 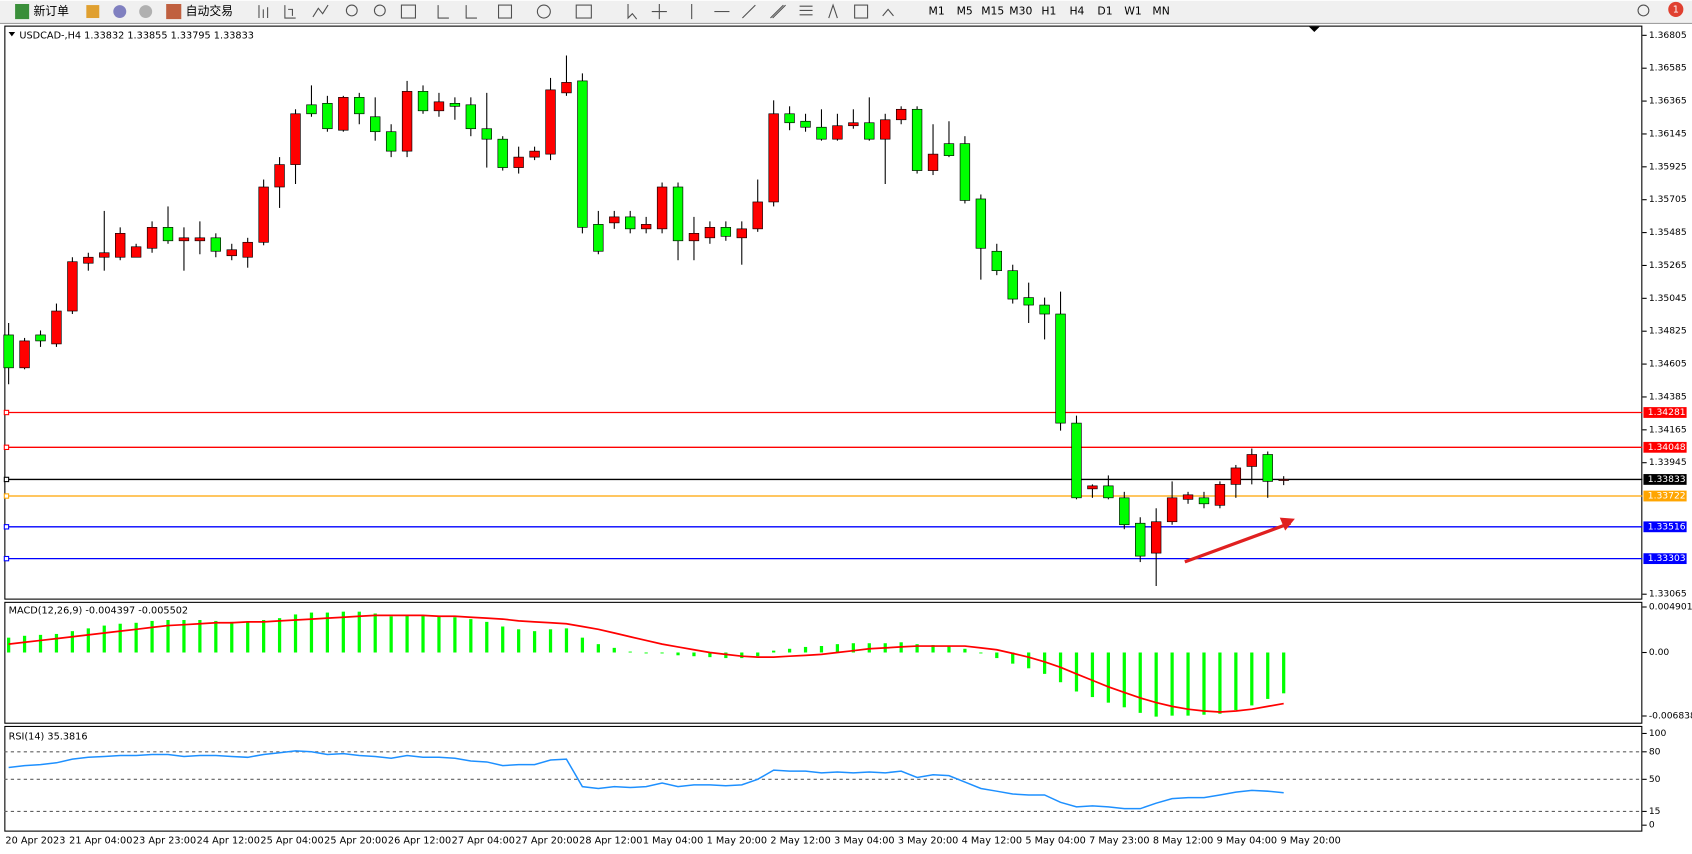 I want to click on indicators-button, so click(x=505, y=11).